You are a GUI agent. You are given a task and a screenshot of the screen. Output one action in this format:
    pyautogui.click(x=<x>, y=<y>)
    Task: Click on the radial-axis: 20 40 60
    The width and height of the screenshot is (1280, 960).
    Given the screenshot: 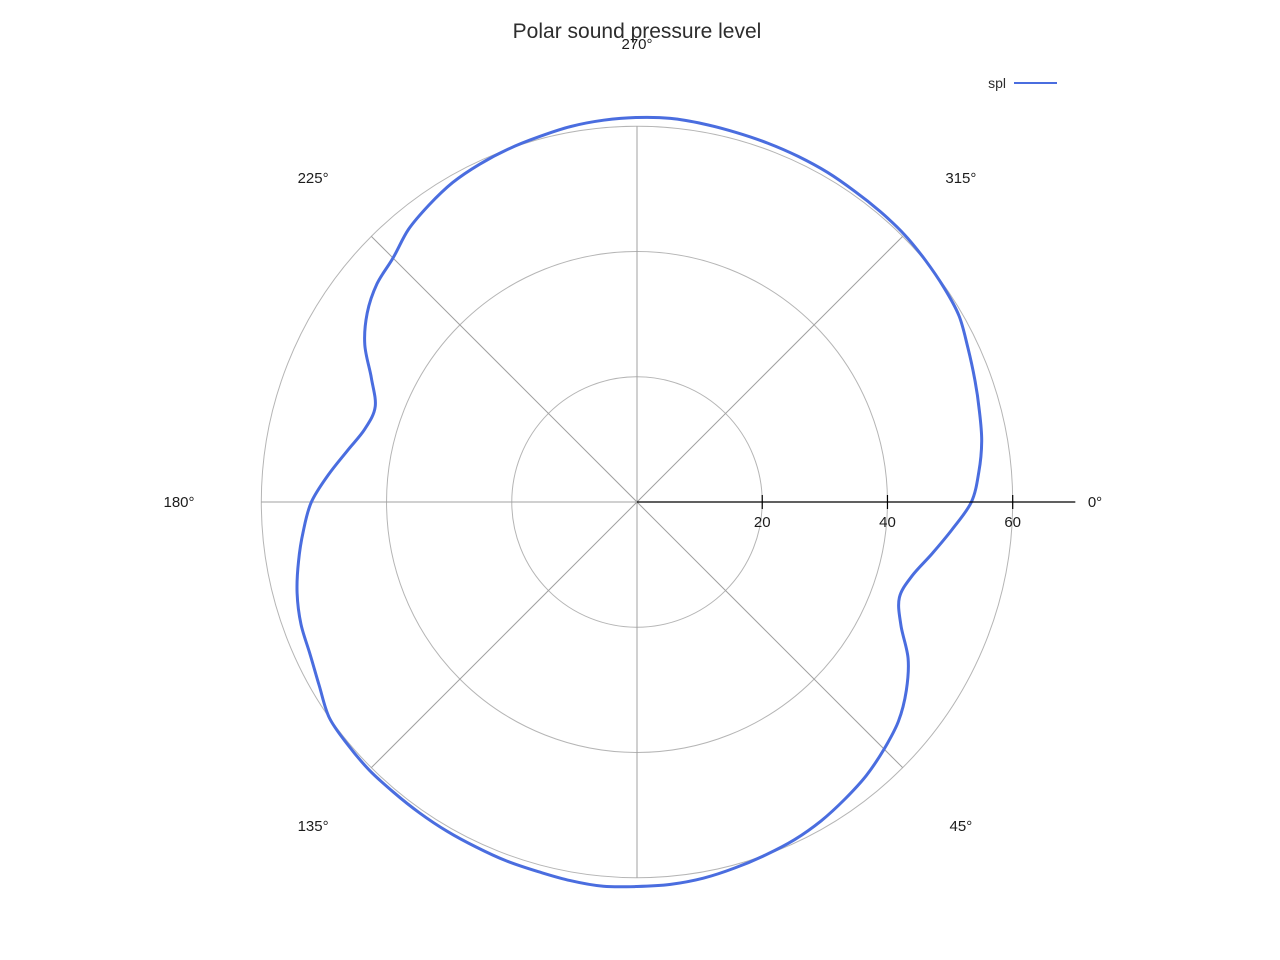 What is the action you would take?
    pyautogui.click(x=856, y=513)
    